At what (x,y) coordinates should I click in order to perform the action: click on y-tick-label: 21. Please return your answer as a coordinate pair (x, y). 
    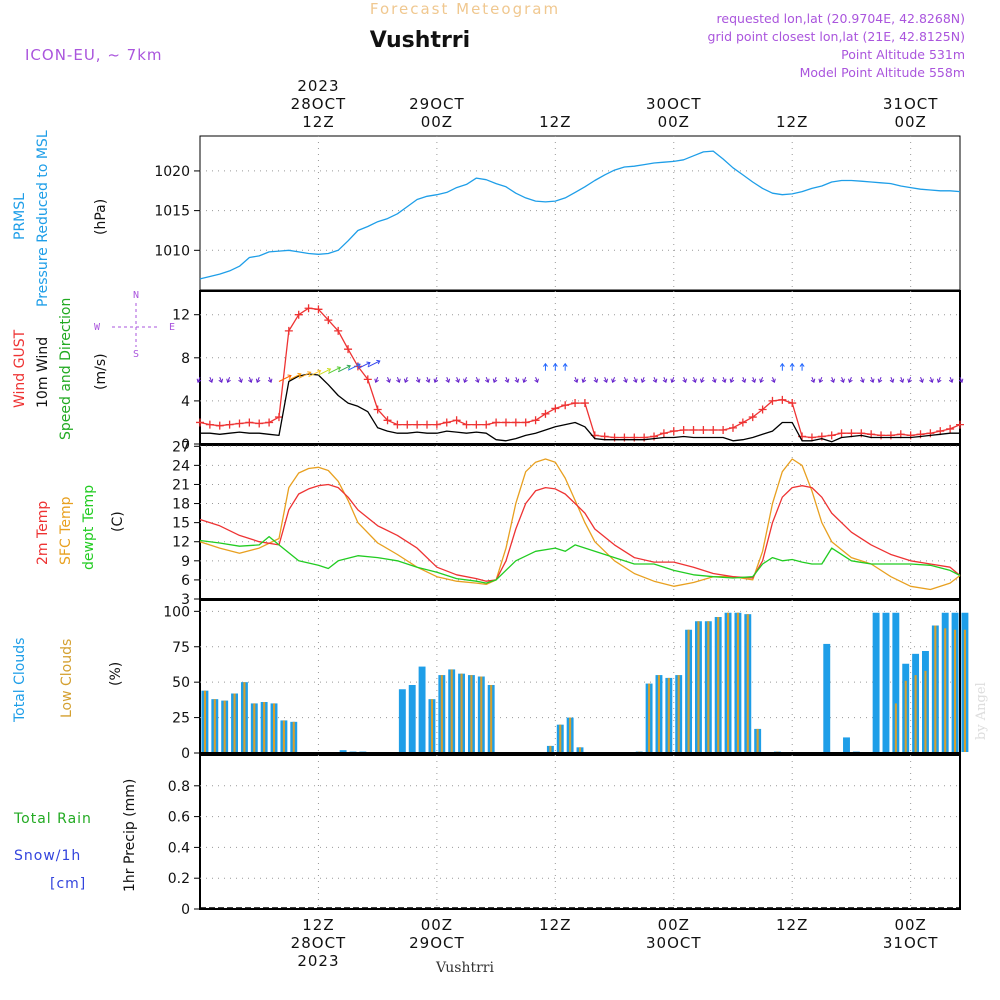
    Looking at the image, I should click on (181, 485).